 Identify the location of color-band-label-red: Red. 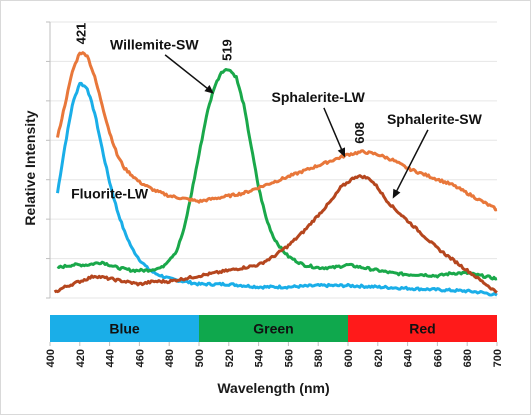
(422, 329).